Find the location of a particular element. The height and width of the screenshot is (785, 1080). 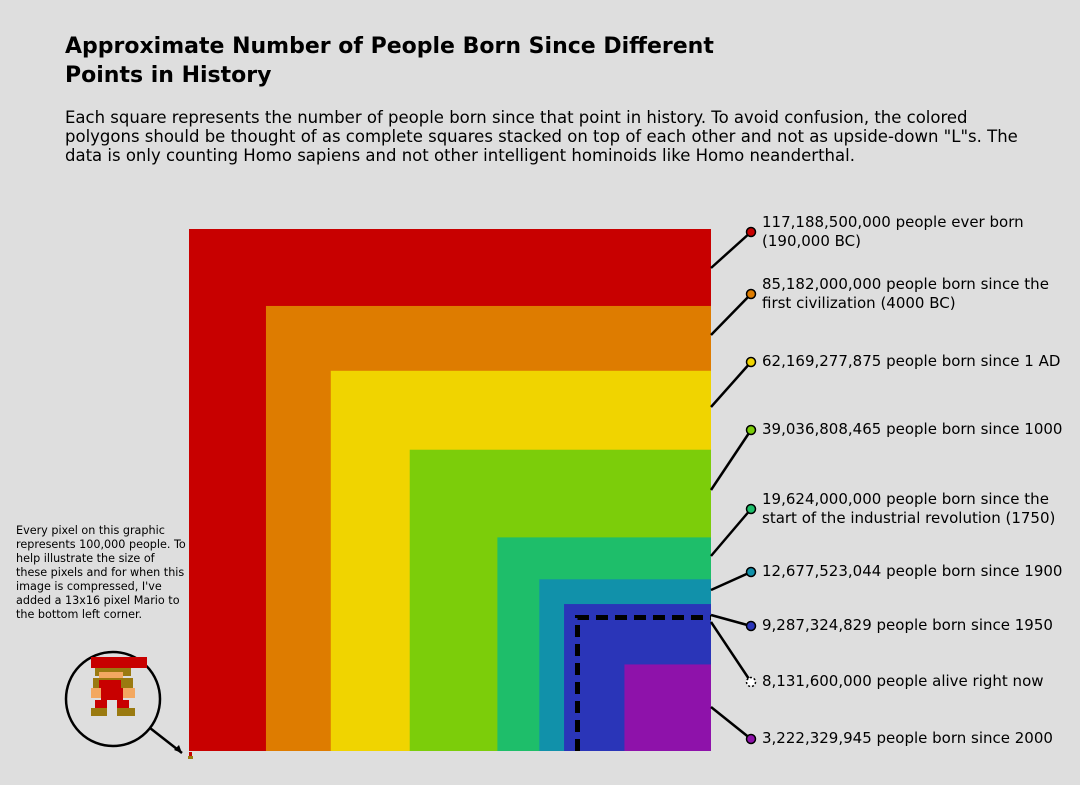

legend-label: 8,131,600,000 people alive right now is located at coordinates (917, 681).